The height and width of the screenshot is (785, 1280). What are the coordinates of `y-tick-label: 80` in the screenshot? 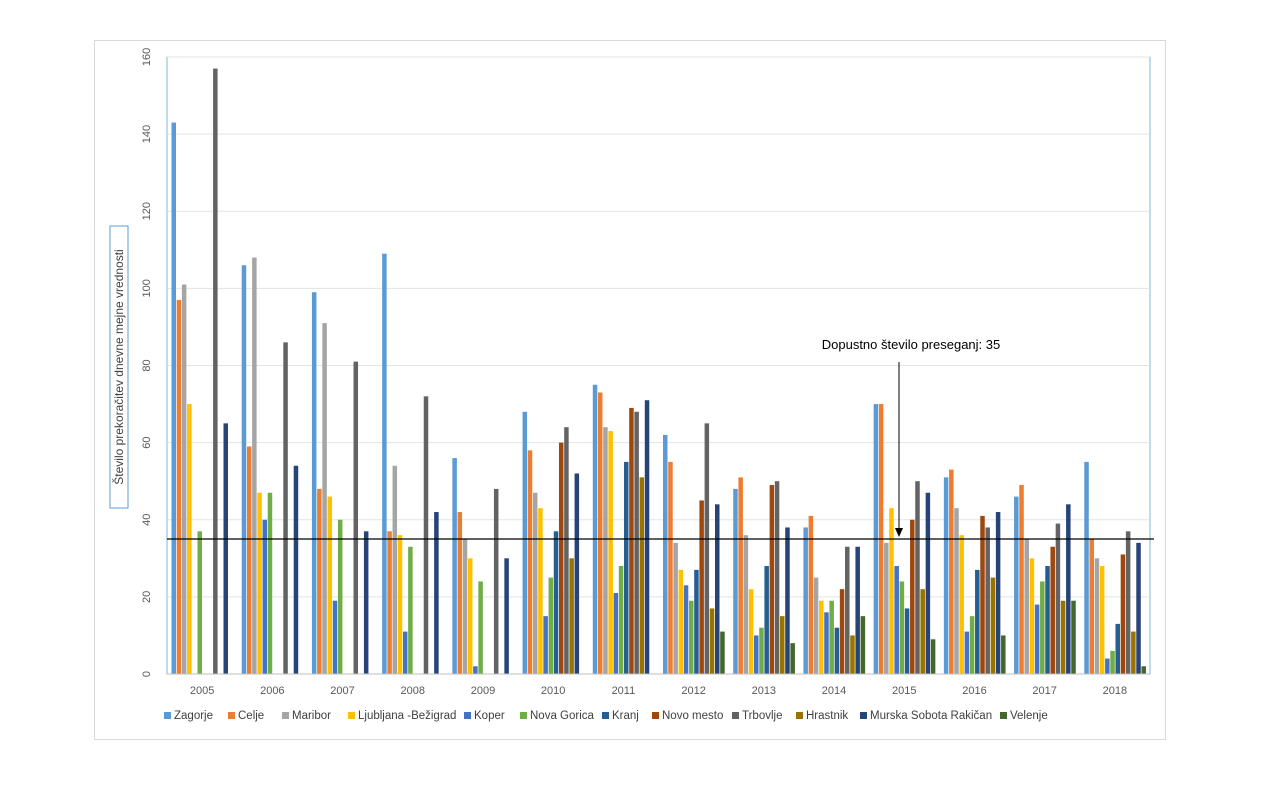 It's located at (147, 365).